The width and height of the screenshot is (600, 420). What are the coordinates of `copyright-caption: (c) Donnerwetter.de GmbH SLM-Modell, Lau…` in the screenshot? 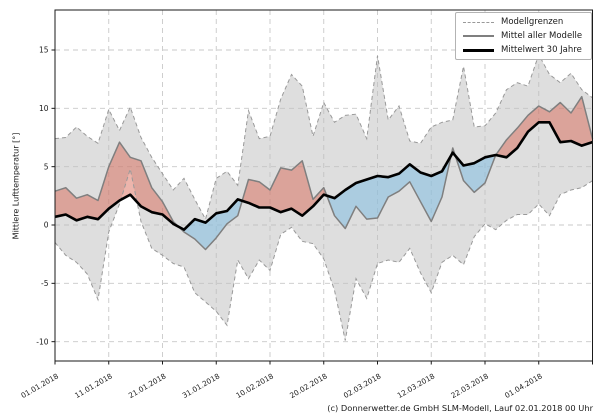 It's located at (460, 408).